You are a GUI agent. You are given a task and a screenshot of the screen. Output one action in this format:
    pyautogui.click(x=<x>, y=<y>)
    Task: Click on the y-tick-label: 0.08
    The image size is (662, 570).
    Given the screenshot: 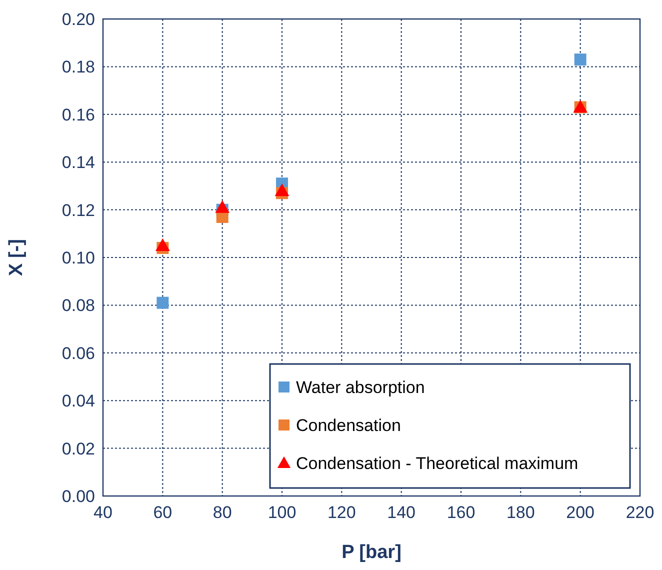 What is the action you would take?
    pyautogui.click(x=78, y=306)
    